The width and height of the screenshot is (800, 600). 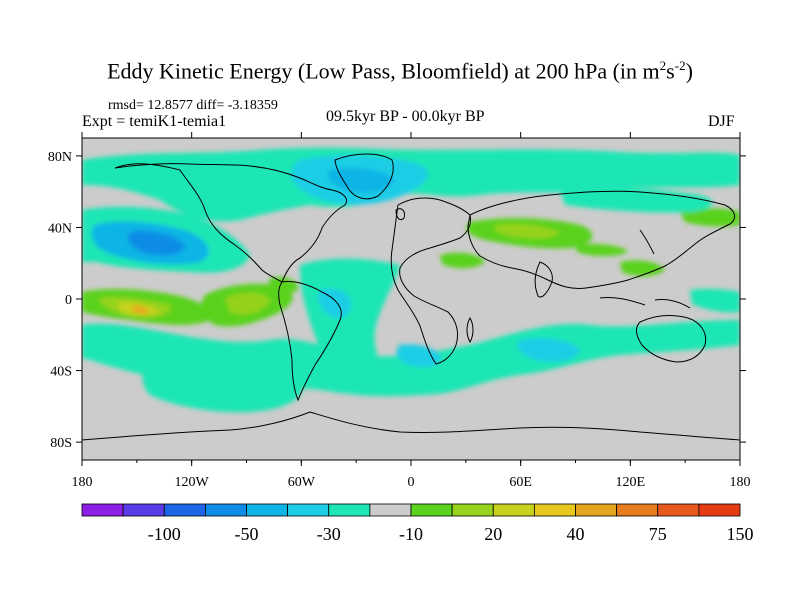 I want to click on x-tick-label: 0, so click(x=411, y=482).